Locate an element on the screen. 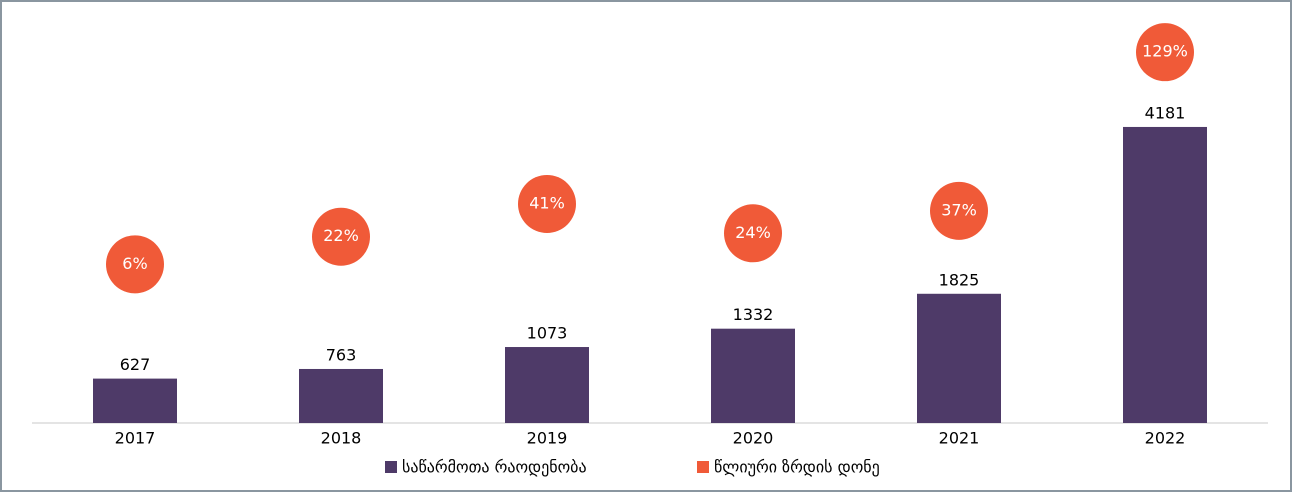 This screenshot has width=1292, height=492. x-tick-label: 2017 is located at coordinates (135, 438).